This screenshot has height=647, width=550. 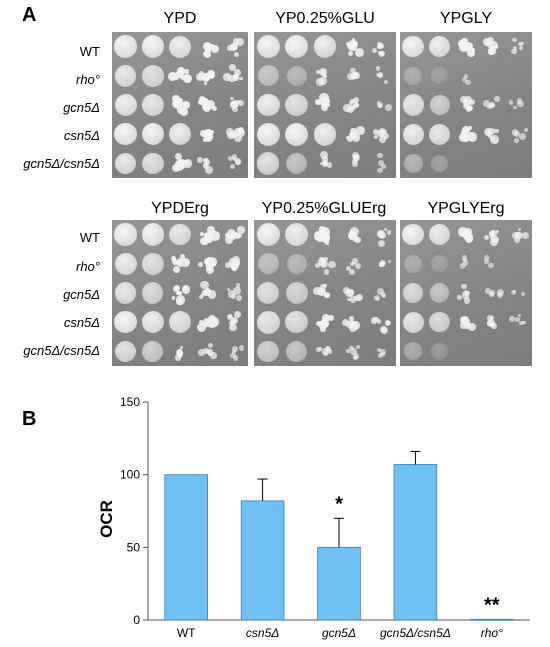 What do you see at coordinates (325, 293) in the screenshot?
I see `plate-yp-gluerg` at bounding box center [325, 293].